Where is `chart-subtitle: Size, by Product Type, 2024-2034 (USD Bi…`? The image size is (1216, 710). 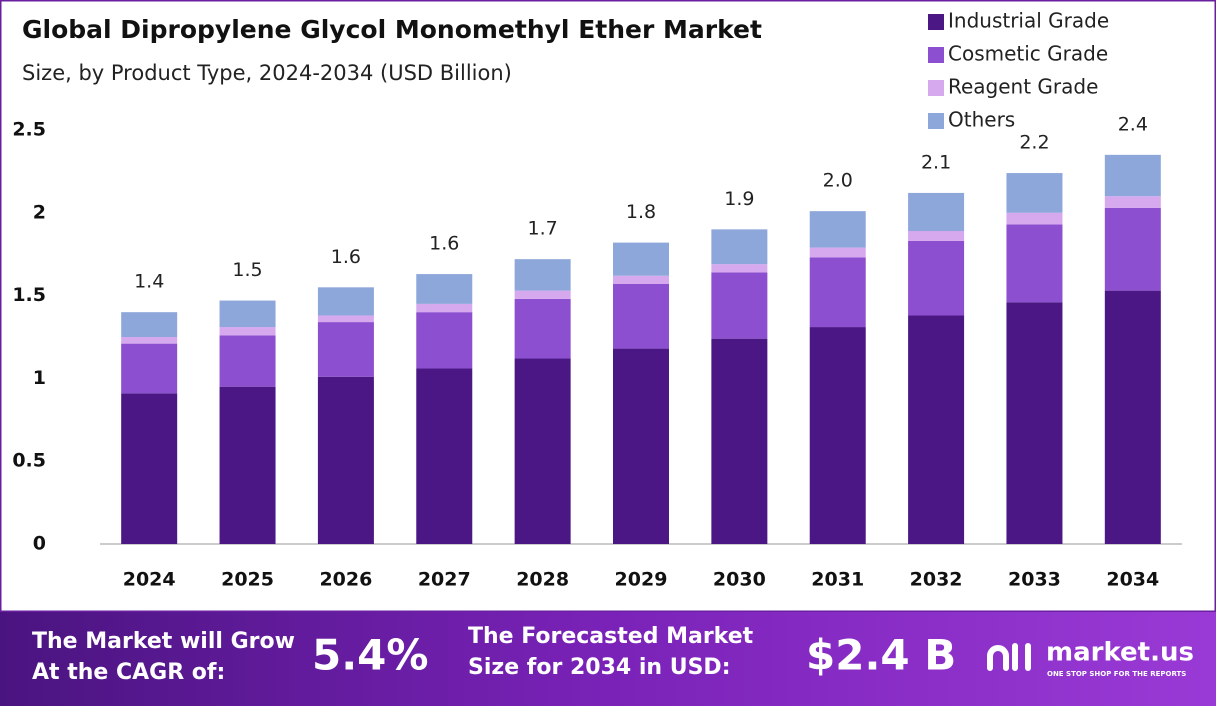 chart-subtitle: Size, by Product Type, 2024-2034 (USD Bi… is located at coordinates (267, 73).